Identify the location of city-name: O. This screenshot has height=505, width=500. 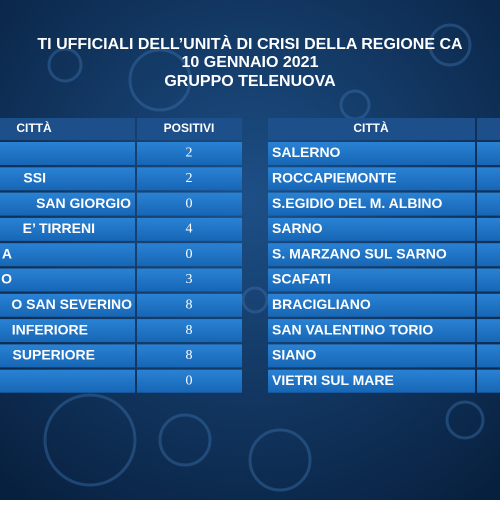
(6, 279).